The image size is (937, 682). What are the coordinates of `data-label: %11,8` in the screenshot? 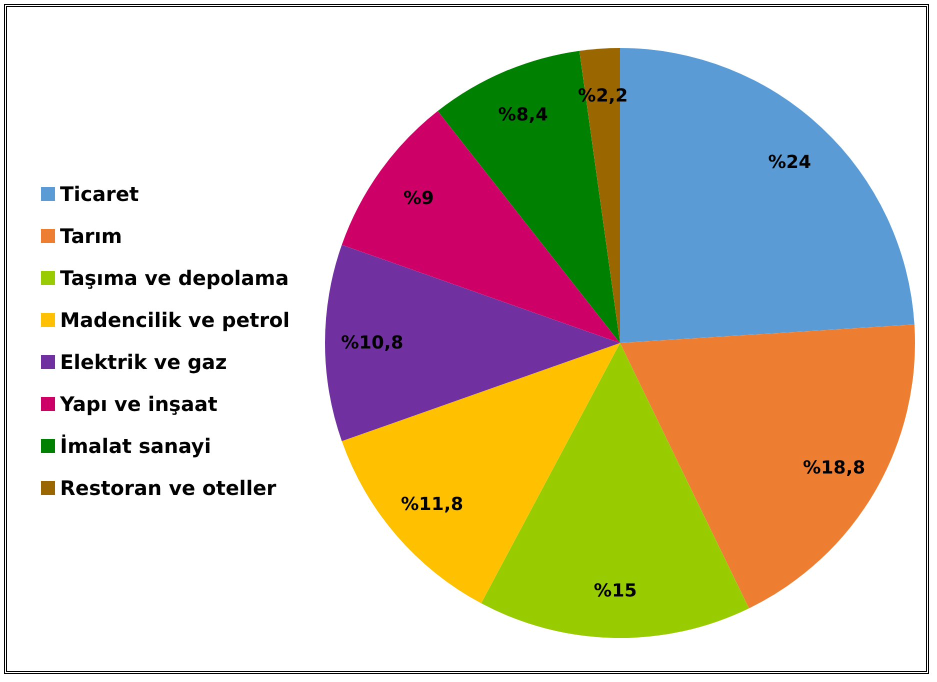 It's located at (432, 505).